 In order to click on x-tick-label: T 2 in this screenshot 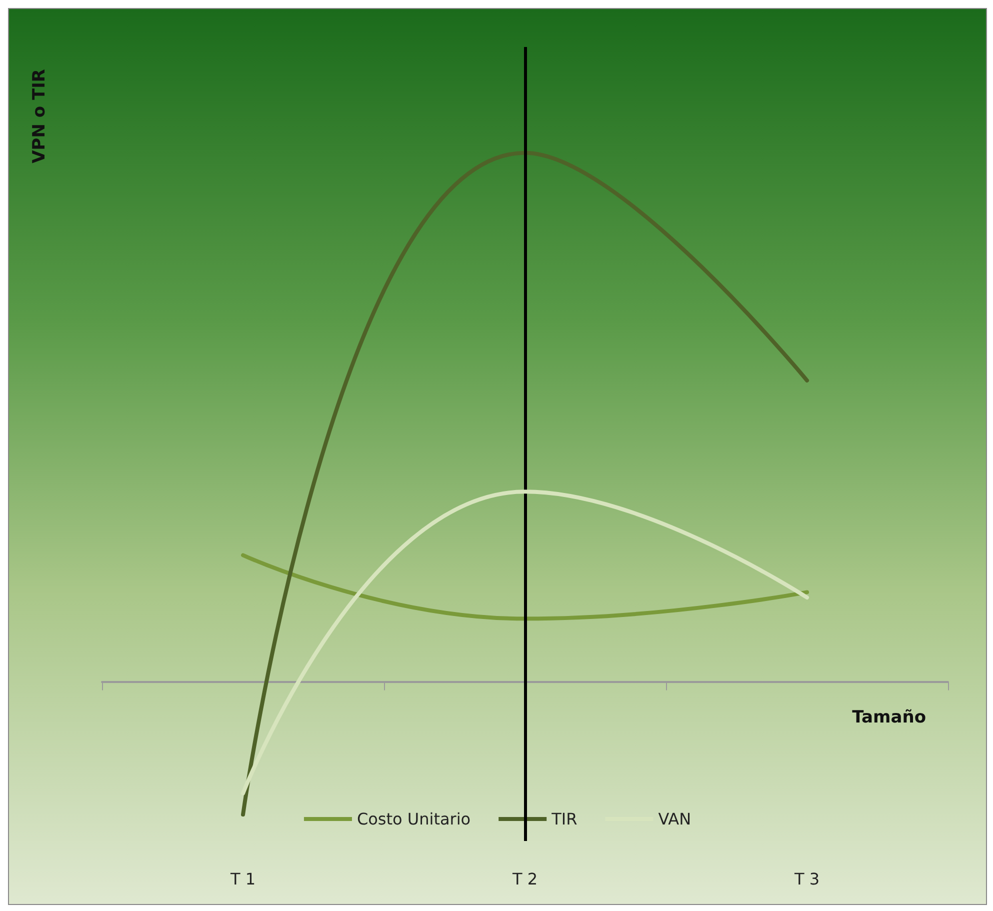, I will do `click(524, 879)`.